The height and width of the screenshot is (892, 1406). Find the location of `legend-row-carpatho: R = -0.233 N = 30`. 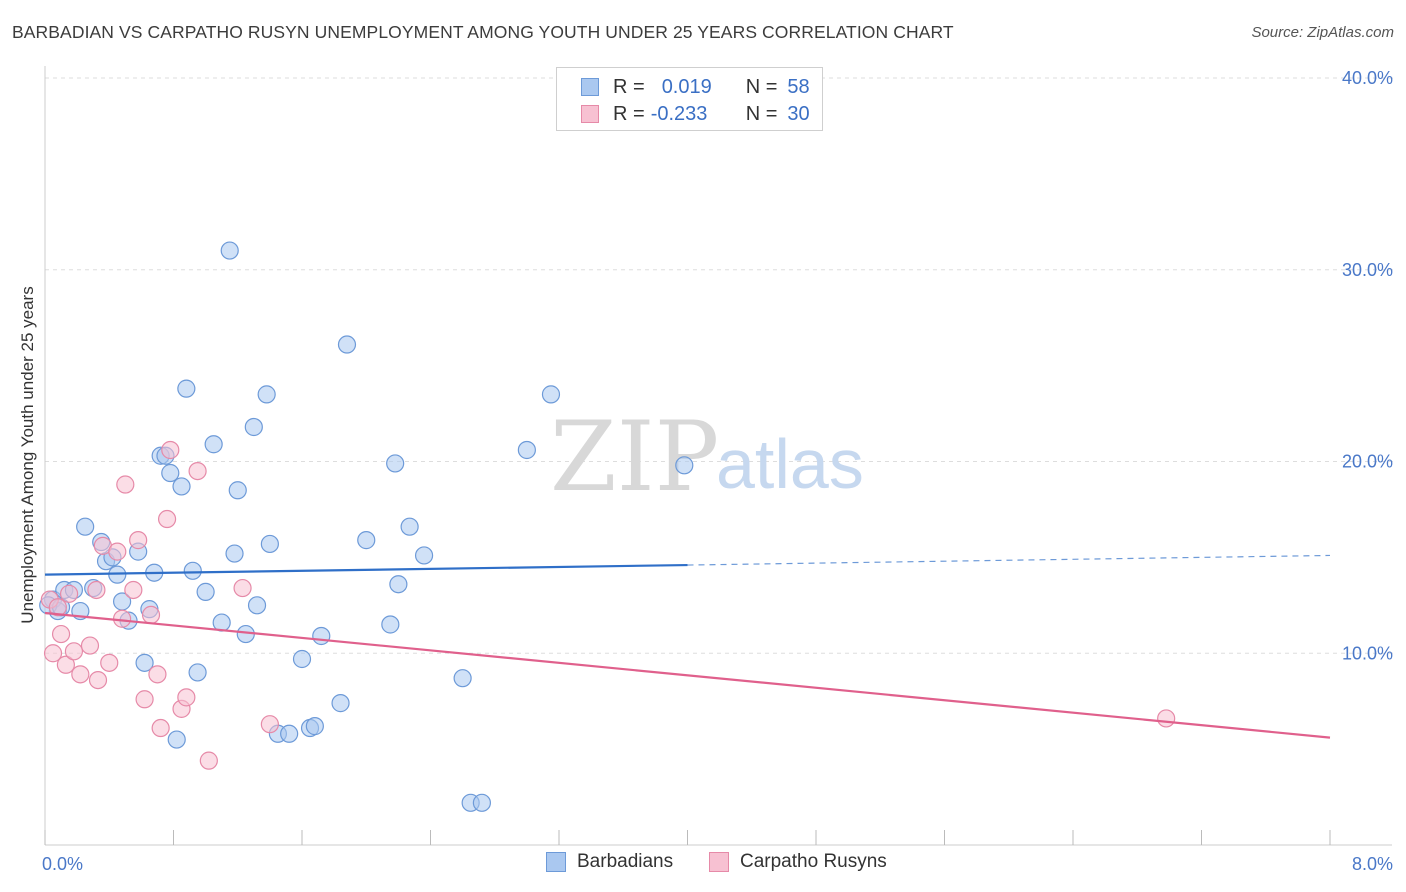

legend-row-carpatho: R = -0.233 N = 30 is located at coordinates (695, 114).